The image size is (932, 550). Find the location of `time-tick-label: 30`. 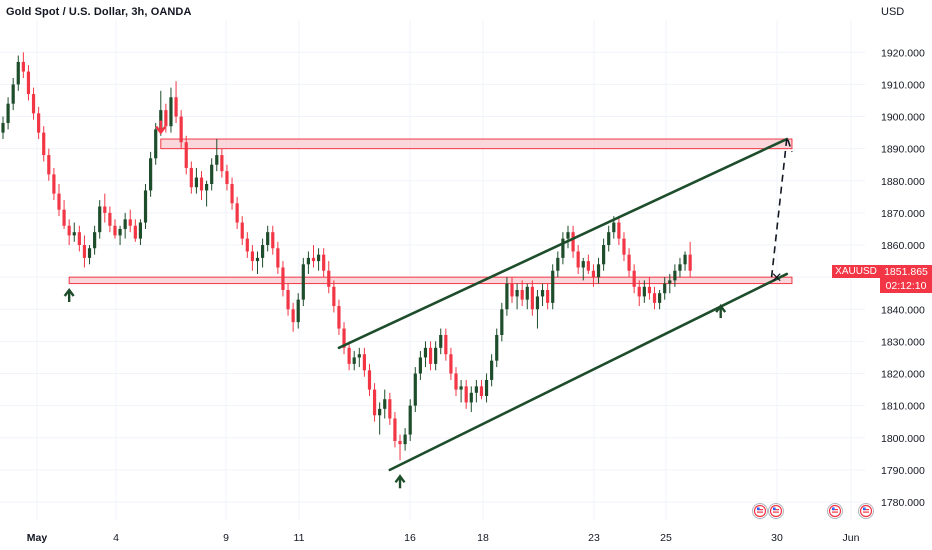

time-tick-label: 30 is located at coordinates (777, 538).